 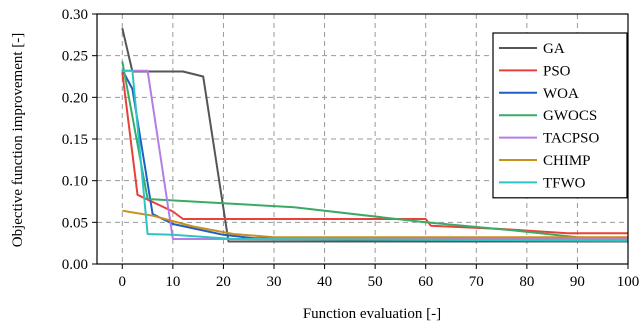 What do you see at coordinates (557, 71) in the screenshot?
I see `legend-label-pso: PSO` at bounding box center [557, 71].